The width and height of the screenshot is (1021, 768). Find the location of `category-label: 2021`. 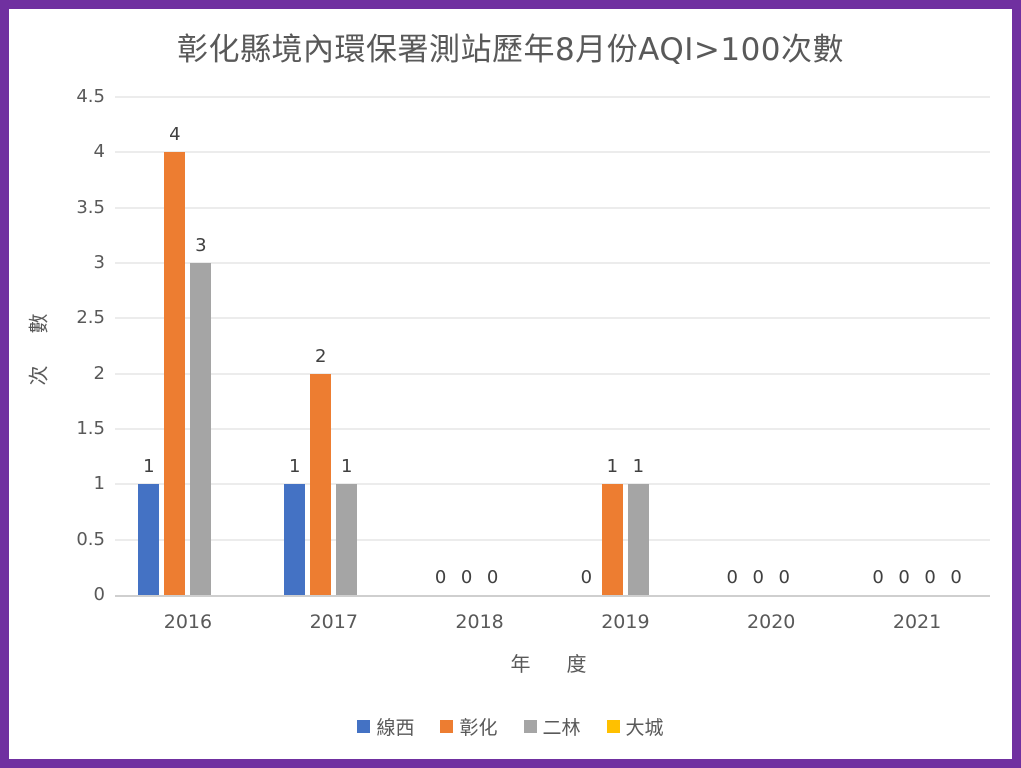

category-label: 2021 is located at coordinates (917, 622).